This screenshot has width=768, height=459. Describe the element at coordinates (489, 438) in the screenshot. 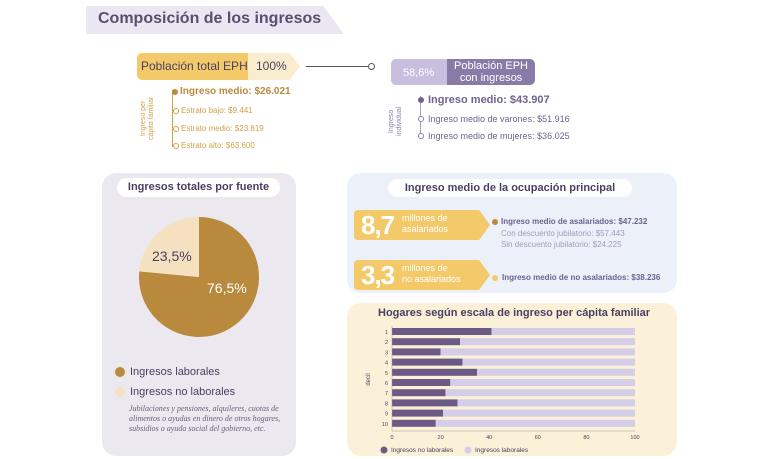

I see `x-tick-label: 40` at that location.